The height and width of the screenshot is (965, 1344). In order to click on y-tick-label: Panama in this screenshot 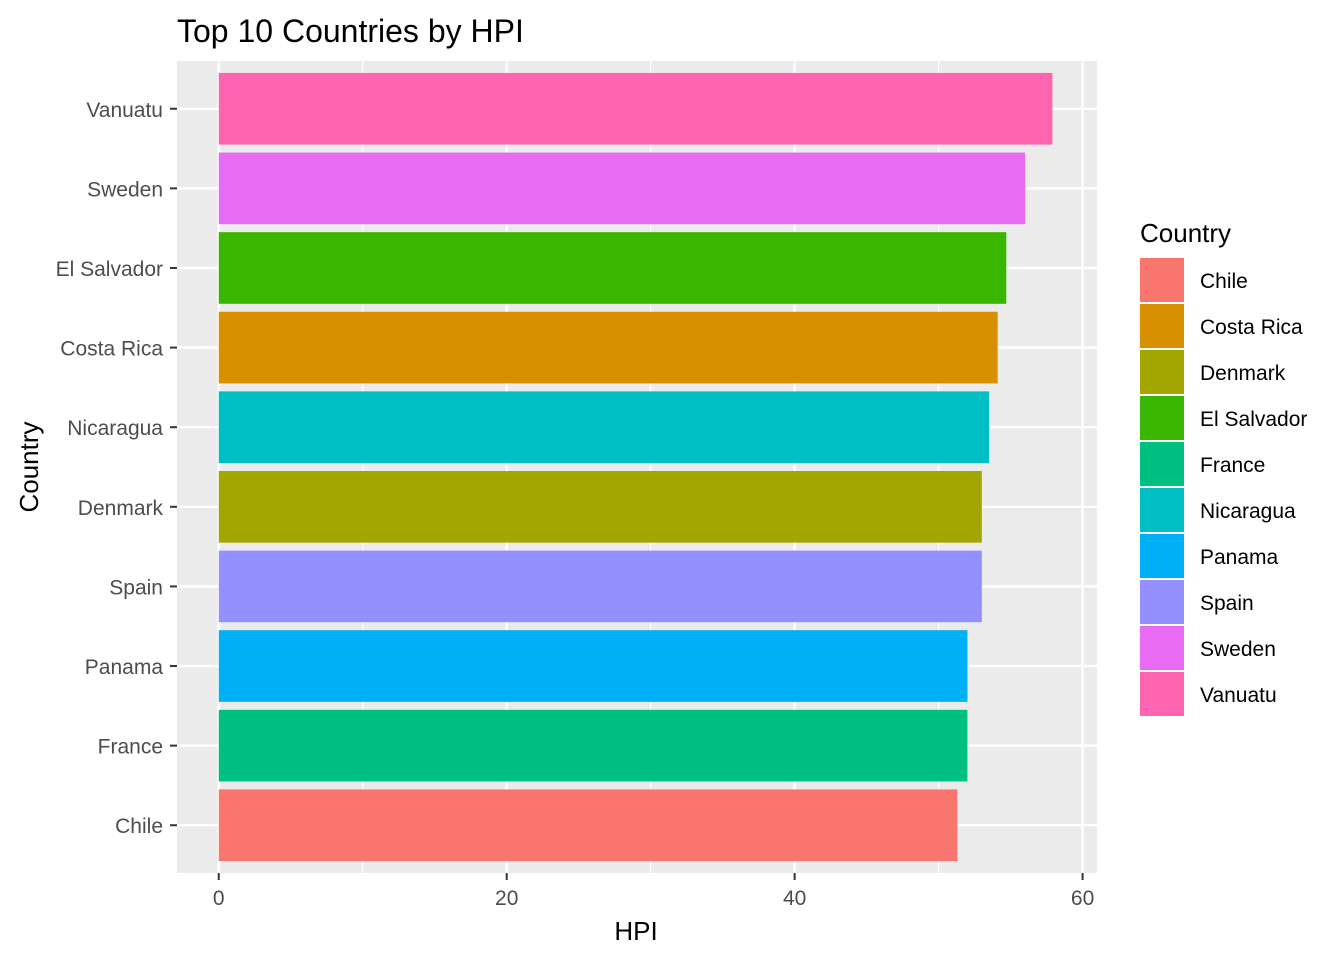, I will do `click(124, 667)`.